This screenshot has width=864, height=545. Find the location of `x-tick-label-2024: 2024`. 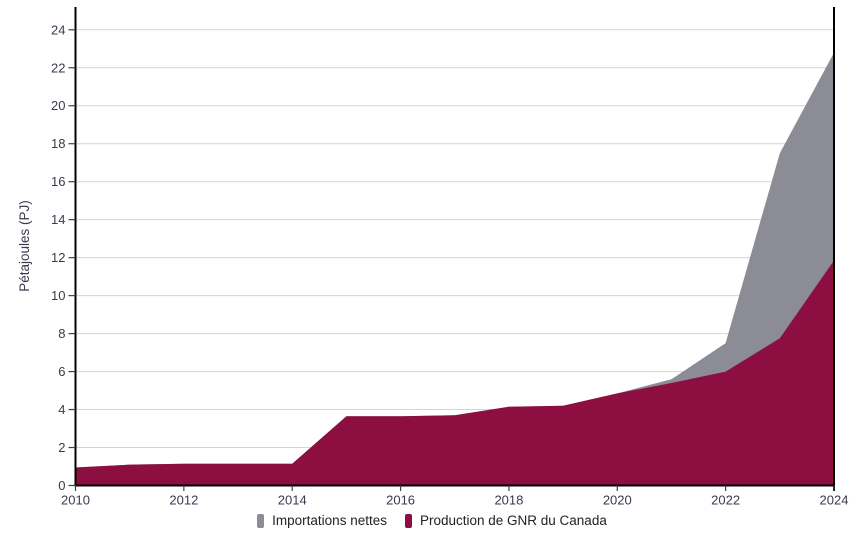

x-tick-label-2024: 2024 is located at coordinates (834, 500).